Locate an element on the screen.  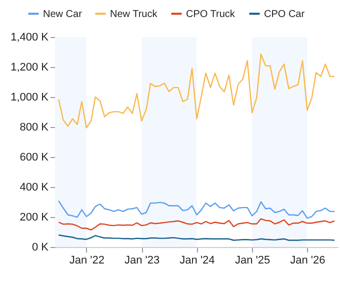
y-tick-label: 1,200 K is located at coordinates (30, 68).